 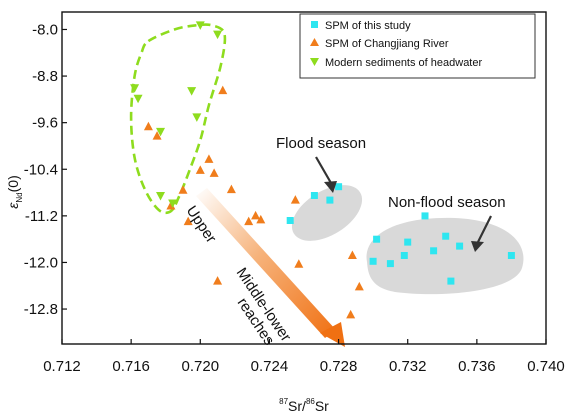 What do you see at coordinates (45, 29) in the screenshot?
I see `y-tick-label: -8.0` at bounding box center [45, 29].